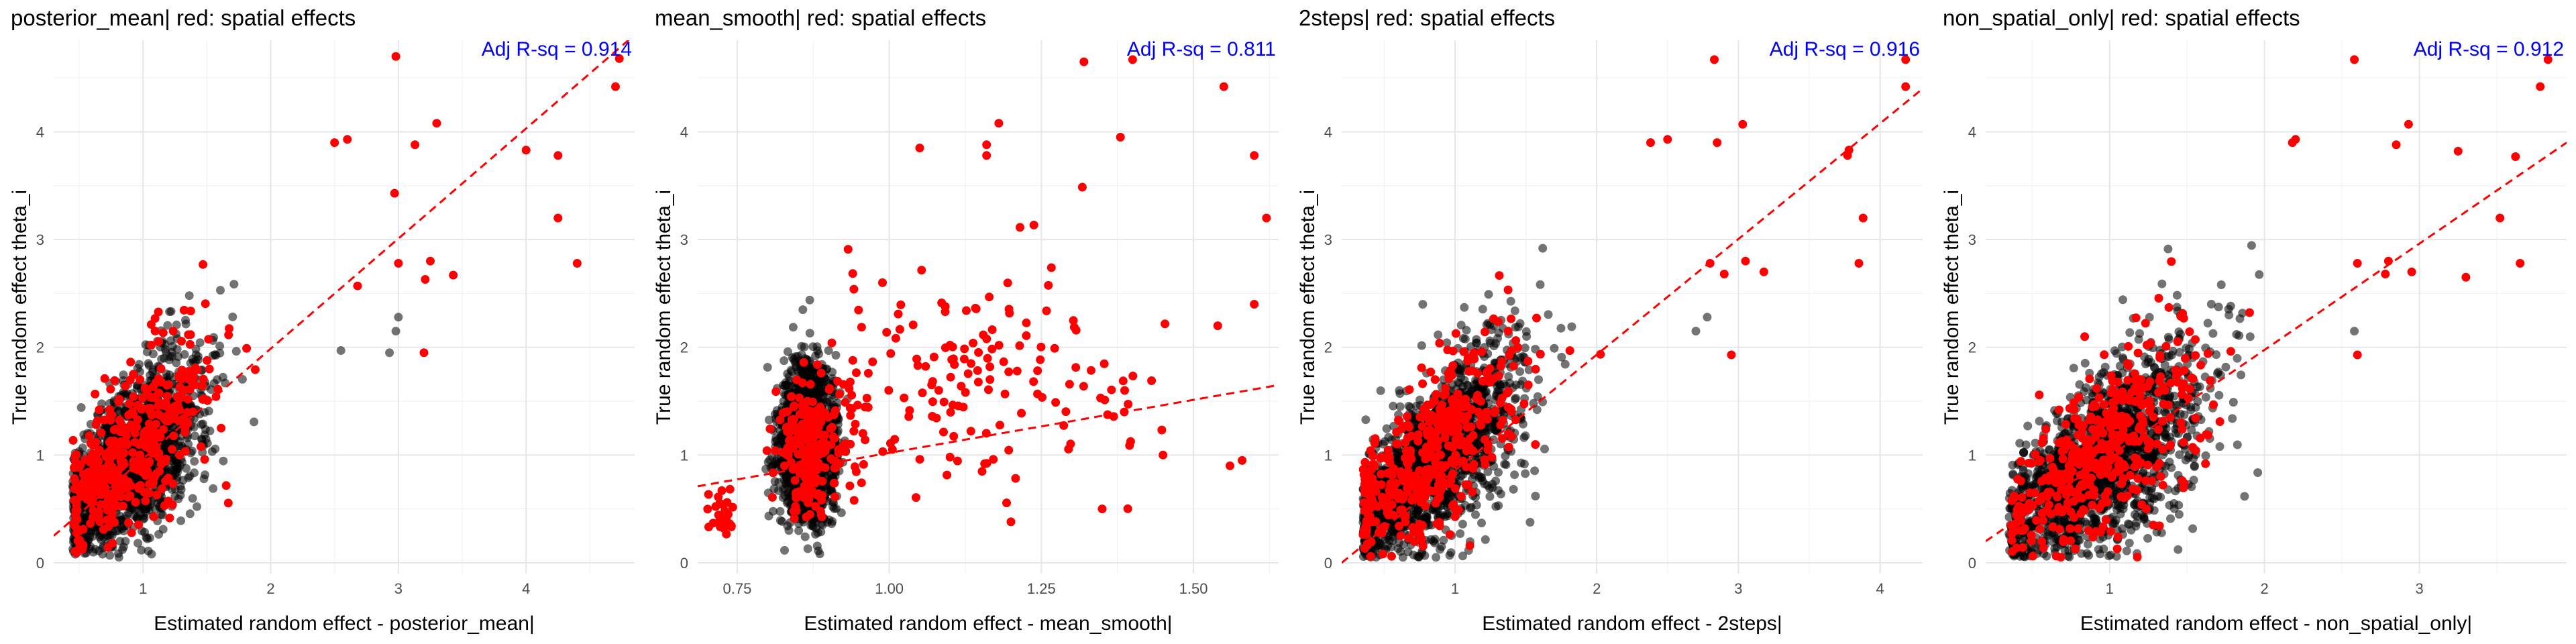  I want to click on x-tick-label: 1.25, so click(1041, 588).